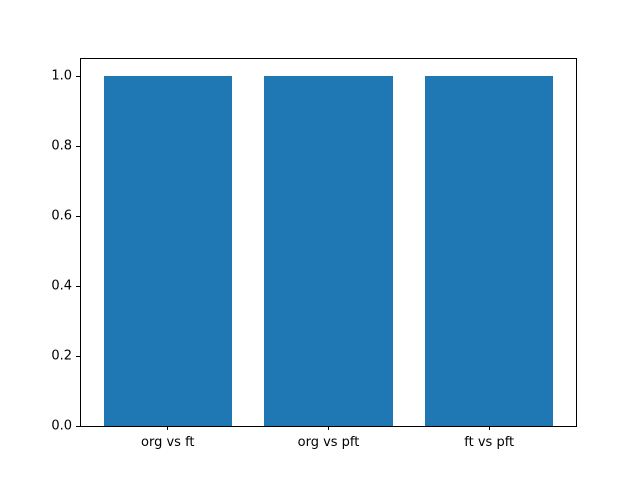 The height and width of the screenshot is (480, 640). I want to click on y-tick-label: 1.0, so click(61, 76).